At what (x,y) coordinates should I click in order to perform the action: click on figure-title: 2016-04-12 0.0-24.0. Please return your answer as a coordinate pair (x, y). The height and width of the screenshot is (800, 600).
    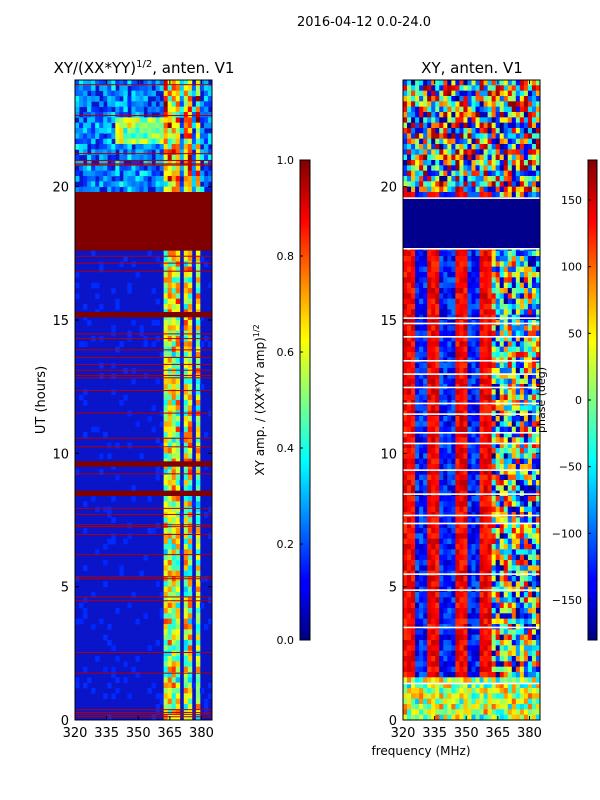
    Looking at the image, I should click on (364, 22).